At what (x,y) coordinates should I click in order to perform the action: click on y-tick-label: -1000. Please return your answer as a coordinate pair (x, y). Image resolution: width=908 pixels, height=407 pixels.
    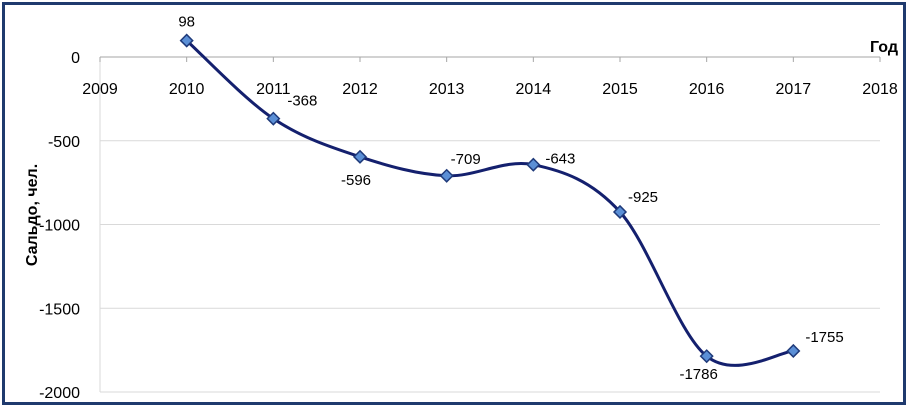
    Looking at the image, I should click on (59, 226).